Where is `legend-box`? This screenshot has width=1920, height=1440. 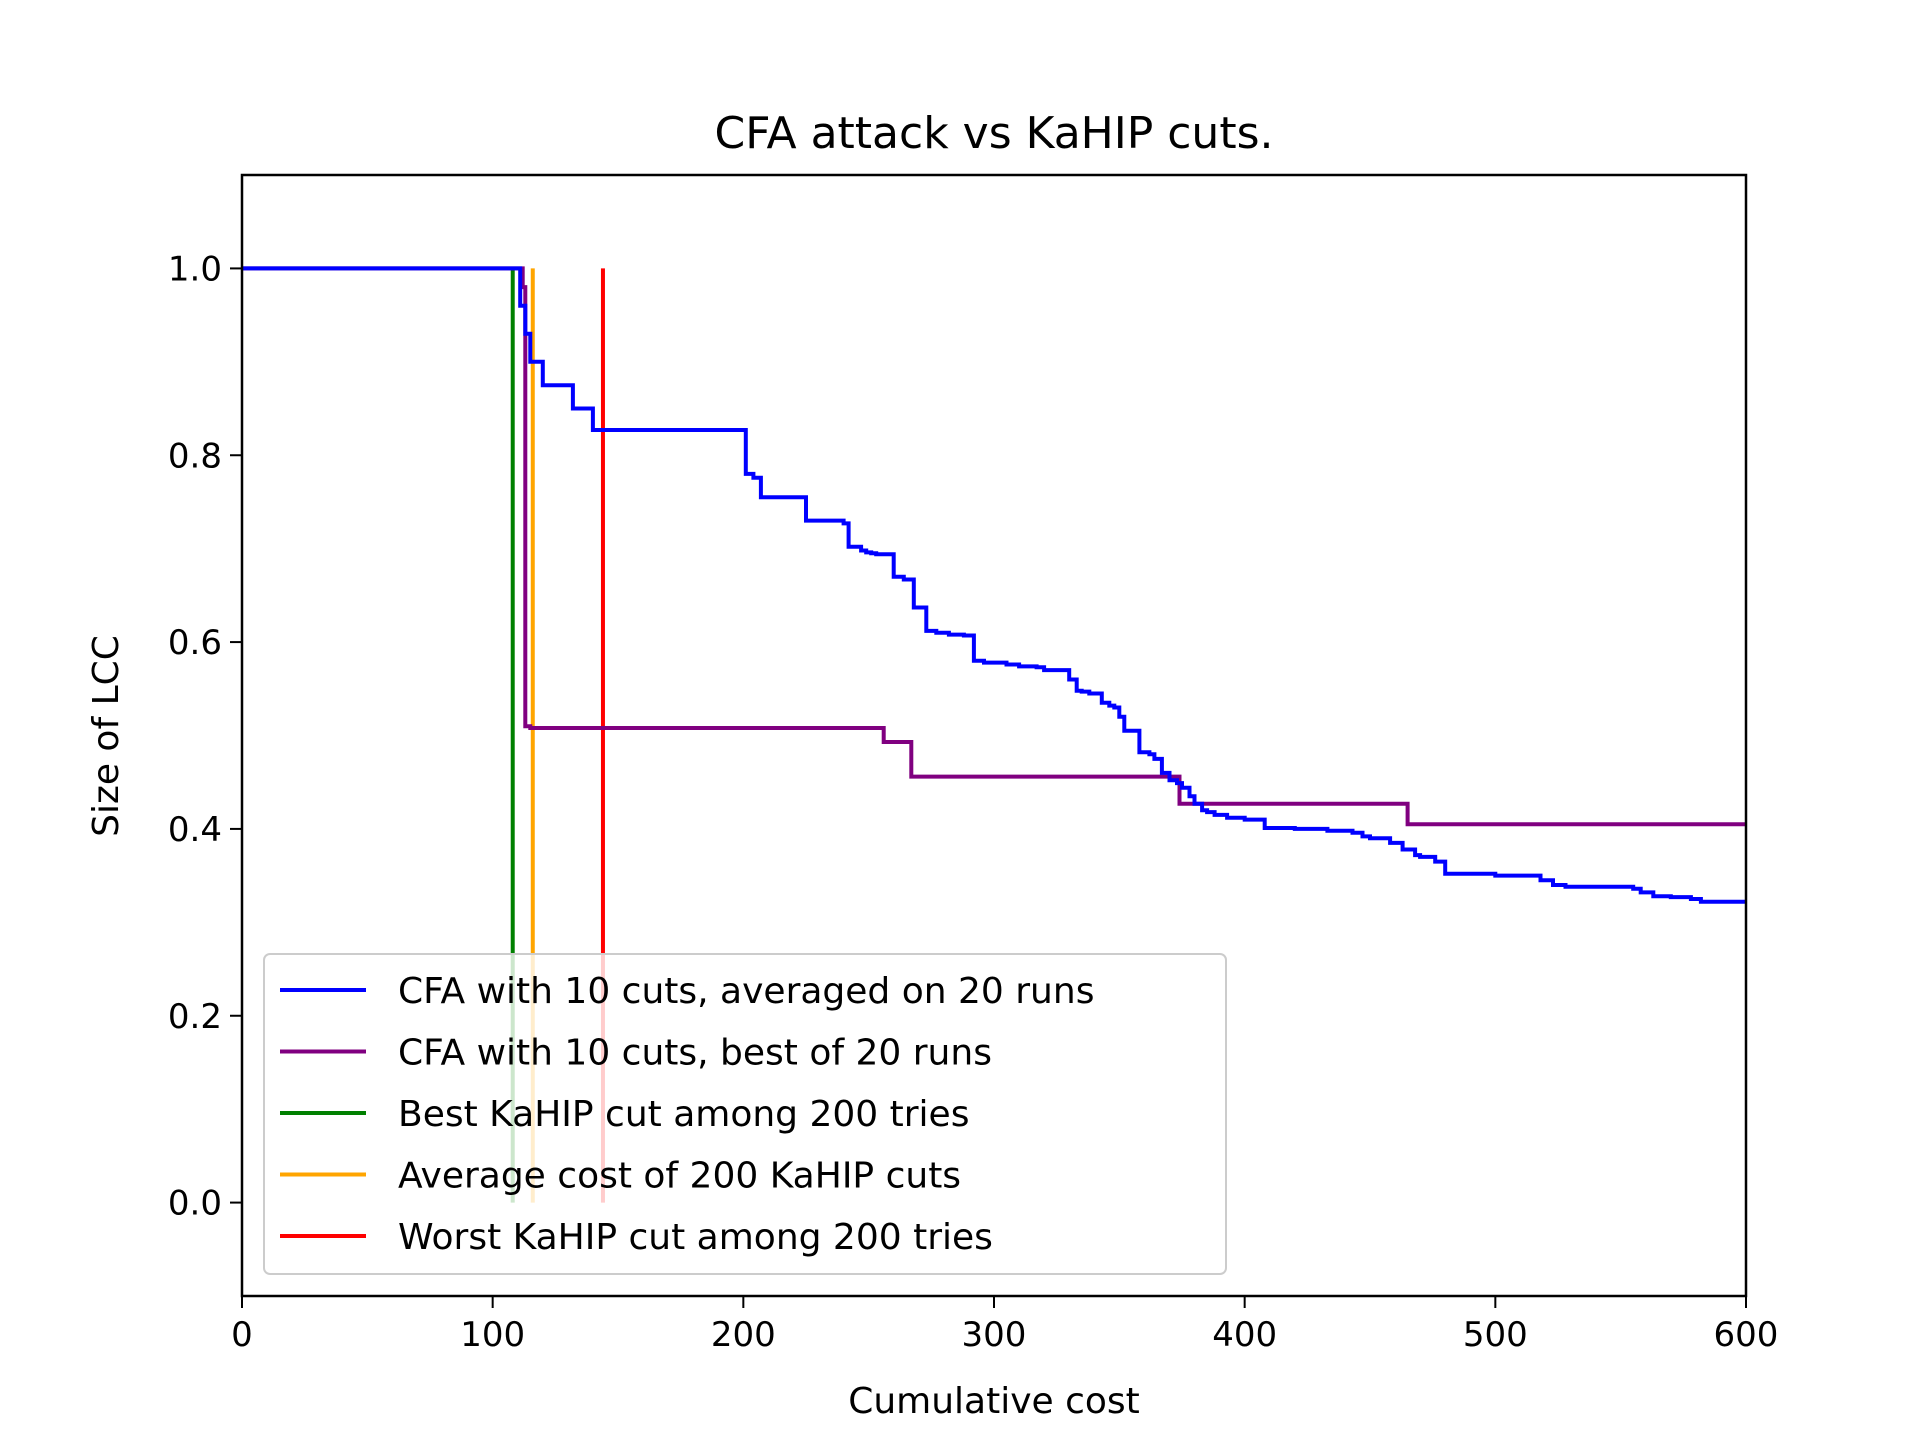
legend-box is located at coordinates (745, 1114).